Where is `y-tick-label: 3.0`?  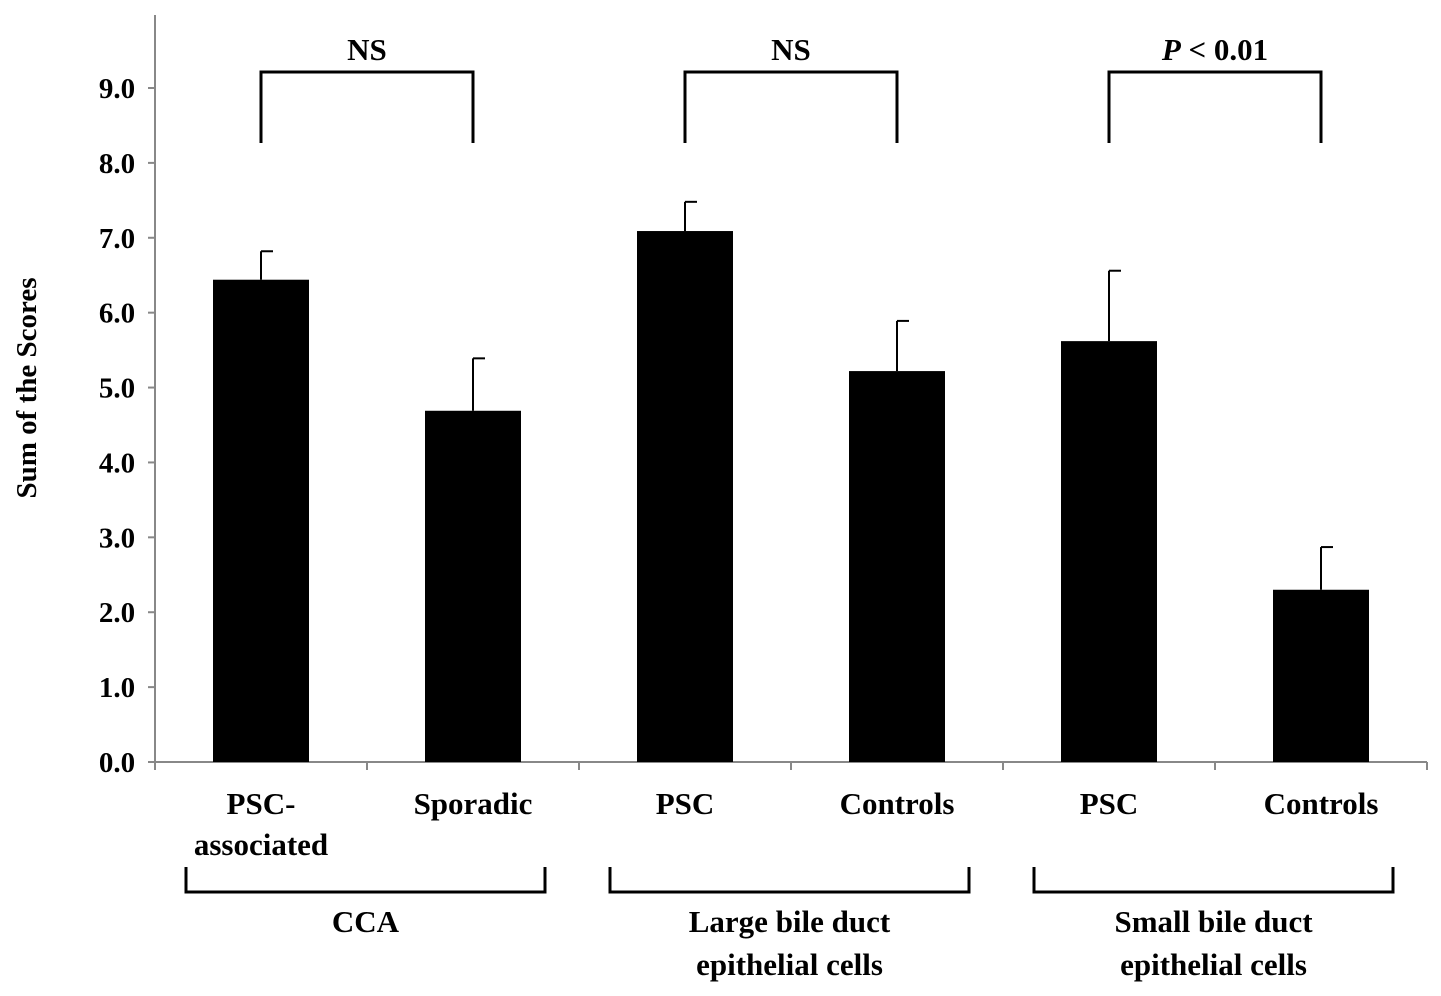
y-tick-label: 3.0 is located at coordinates (117, 538).